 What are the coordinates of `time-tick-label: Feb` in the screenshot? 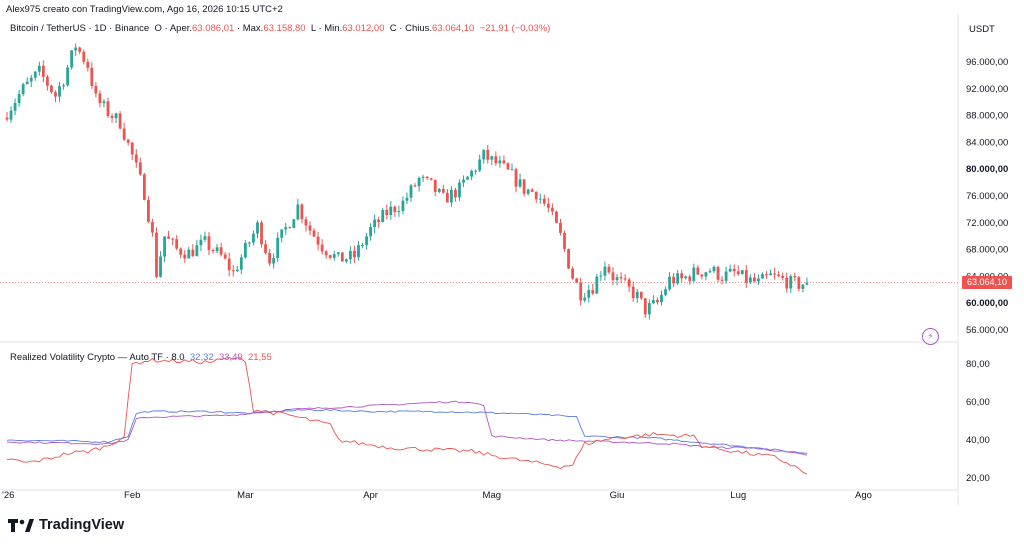 It's located at (132, 495).